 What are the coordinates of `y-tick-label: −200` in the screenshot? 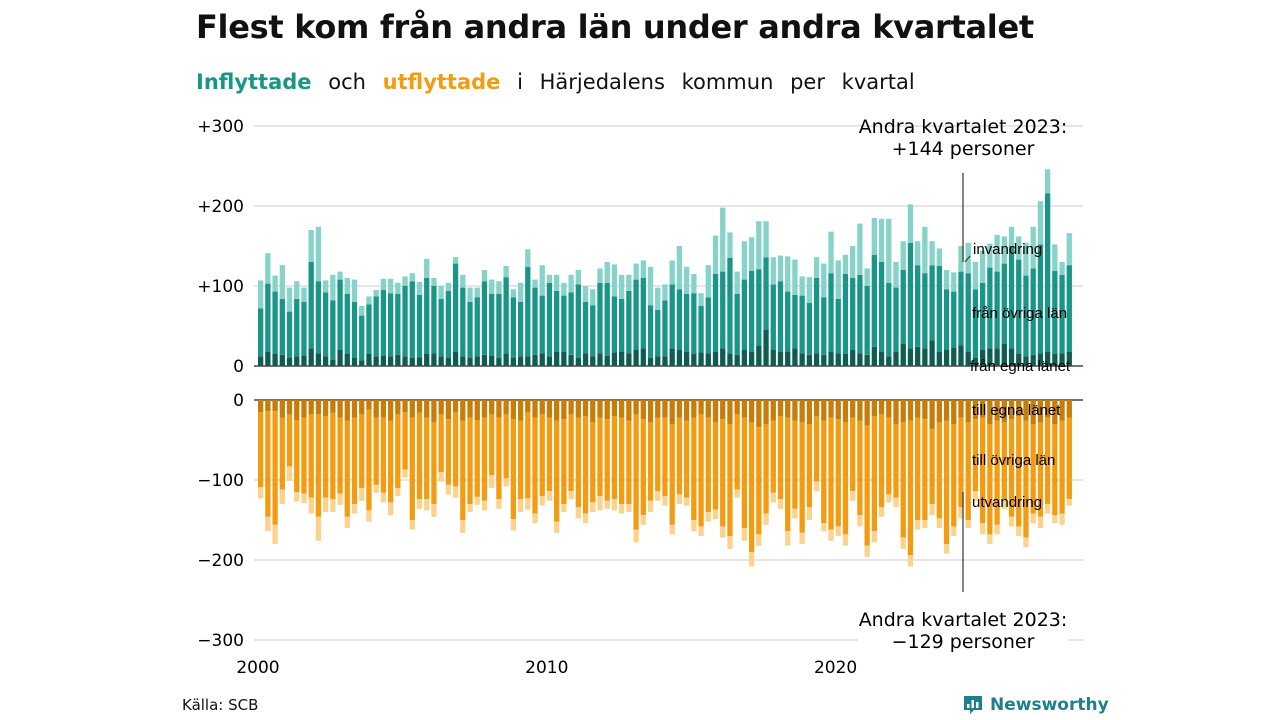 It's located at (220, 561).